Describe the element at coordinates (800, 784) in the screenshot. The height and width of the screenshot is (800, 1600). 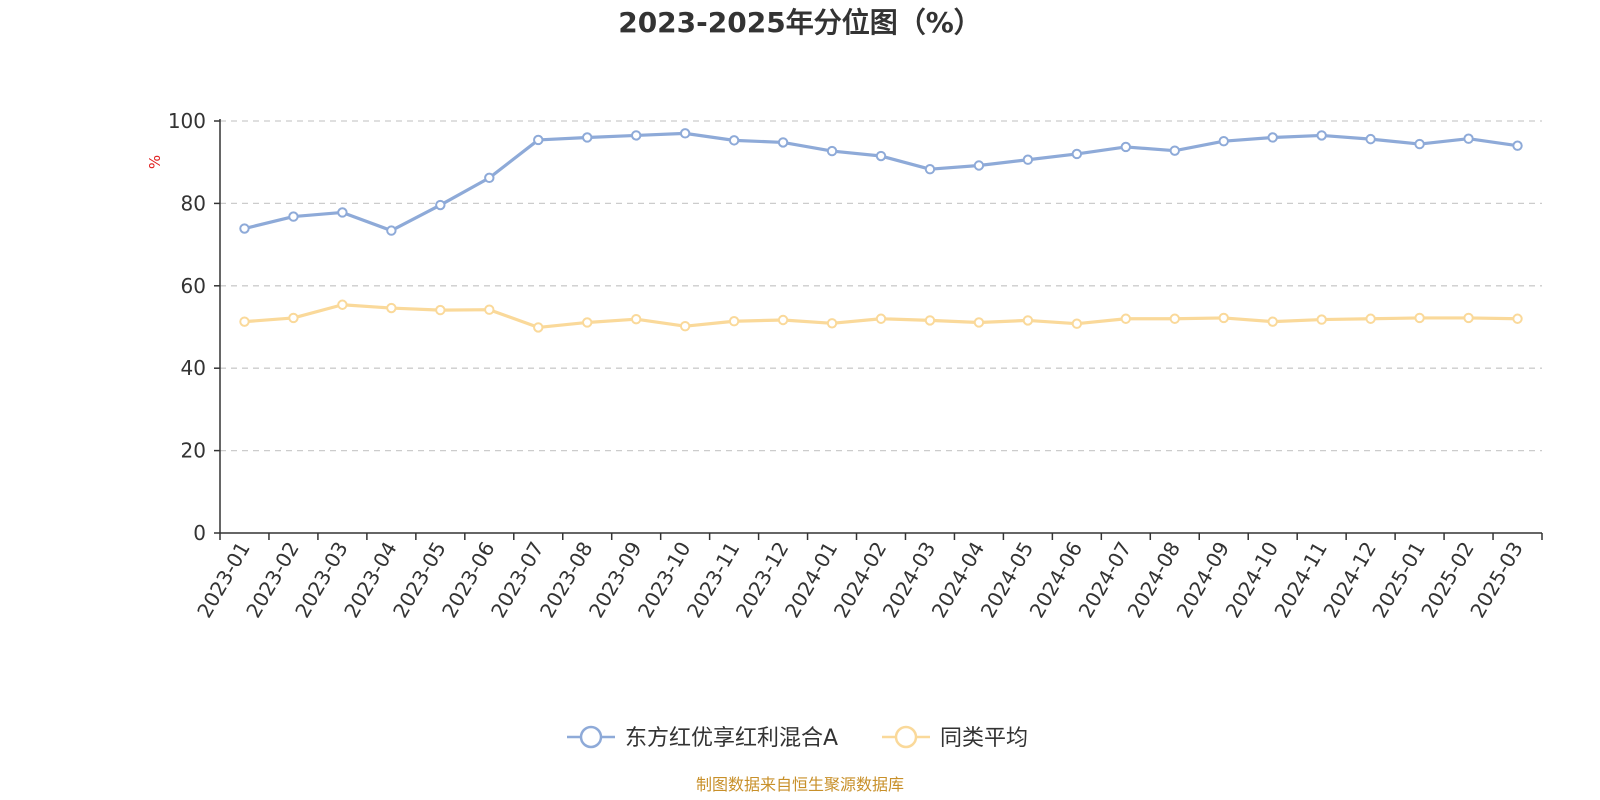
I see `data-source-note: 制图数据来自恒生聚源数据库` at that location.